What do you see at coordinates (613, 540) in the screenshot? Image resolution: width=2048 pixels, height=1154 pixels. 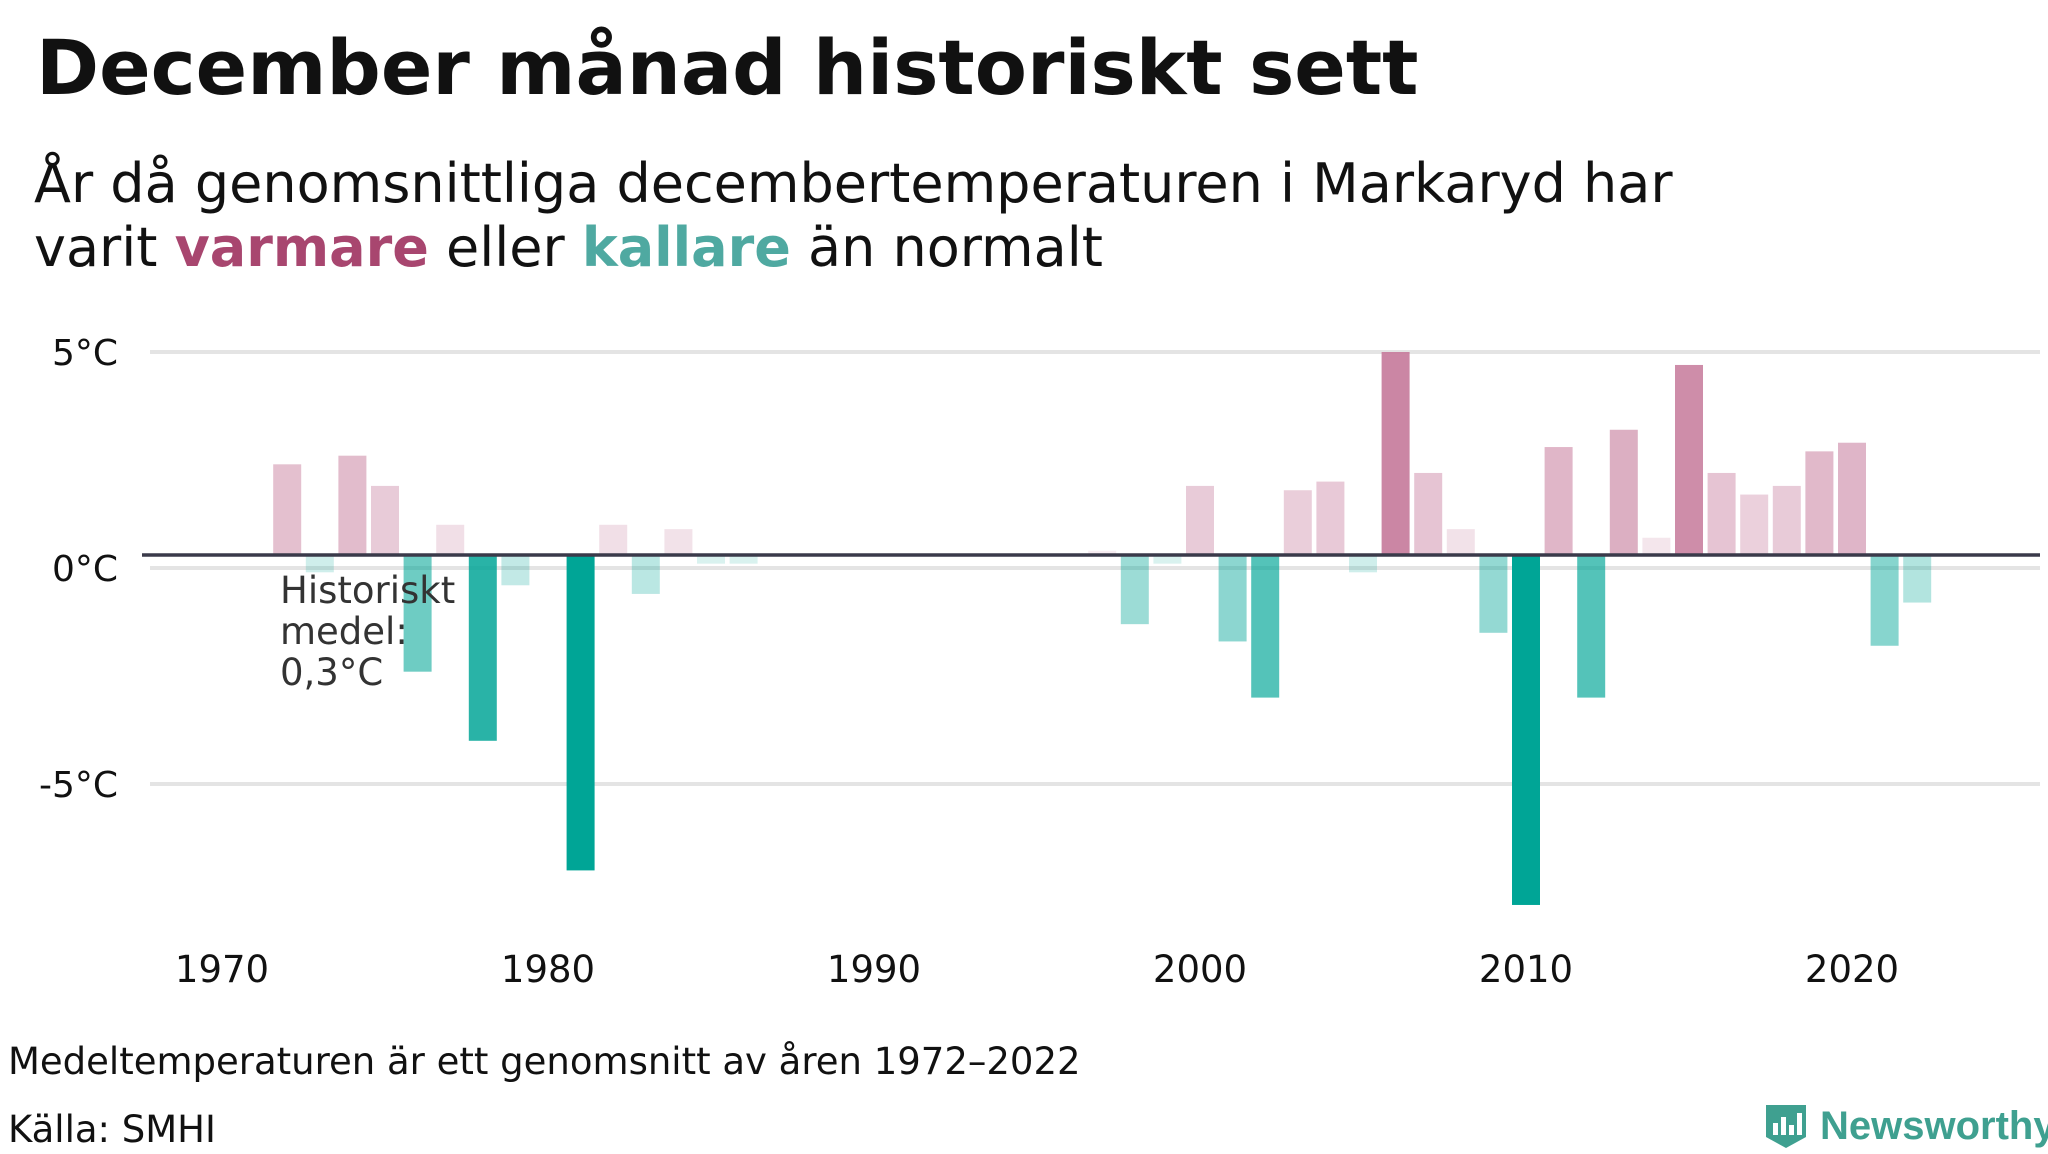 I see `bar-1982` at bounding box center [613, 540].